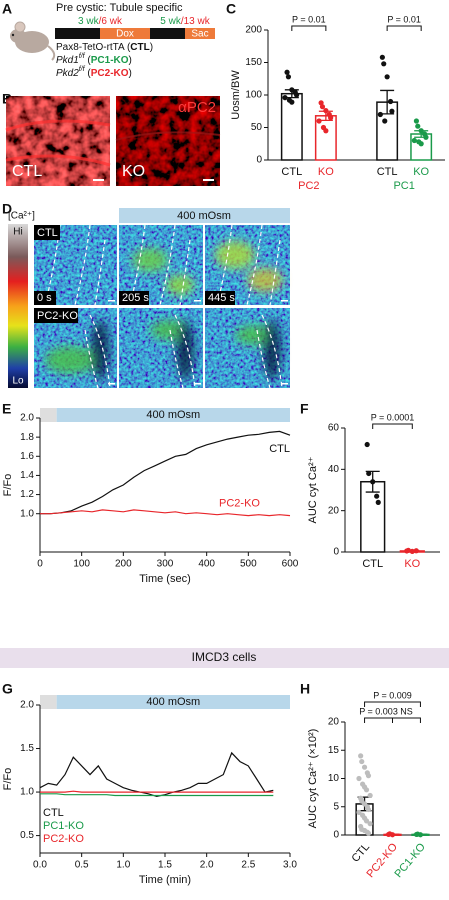 The height and width of the screenshot is (900, 449). Describe the element at coordinates (17, 232) in the screenshot. I see `colorbar-hi: Hi` at that location.